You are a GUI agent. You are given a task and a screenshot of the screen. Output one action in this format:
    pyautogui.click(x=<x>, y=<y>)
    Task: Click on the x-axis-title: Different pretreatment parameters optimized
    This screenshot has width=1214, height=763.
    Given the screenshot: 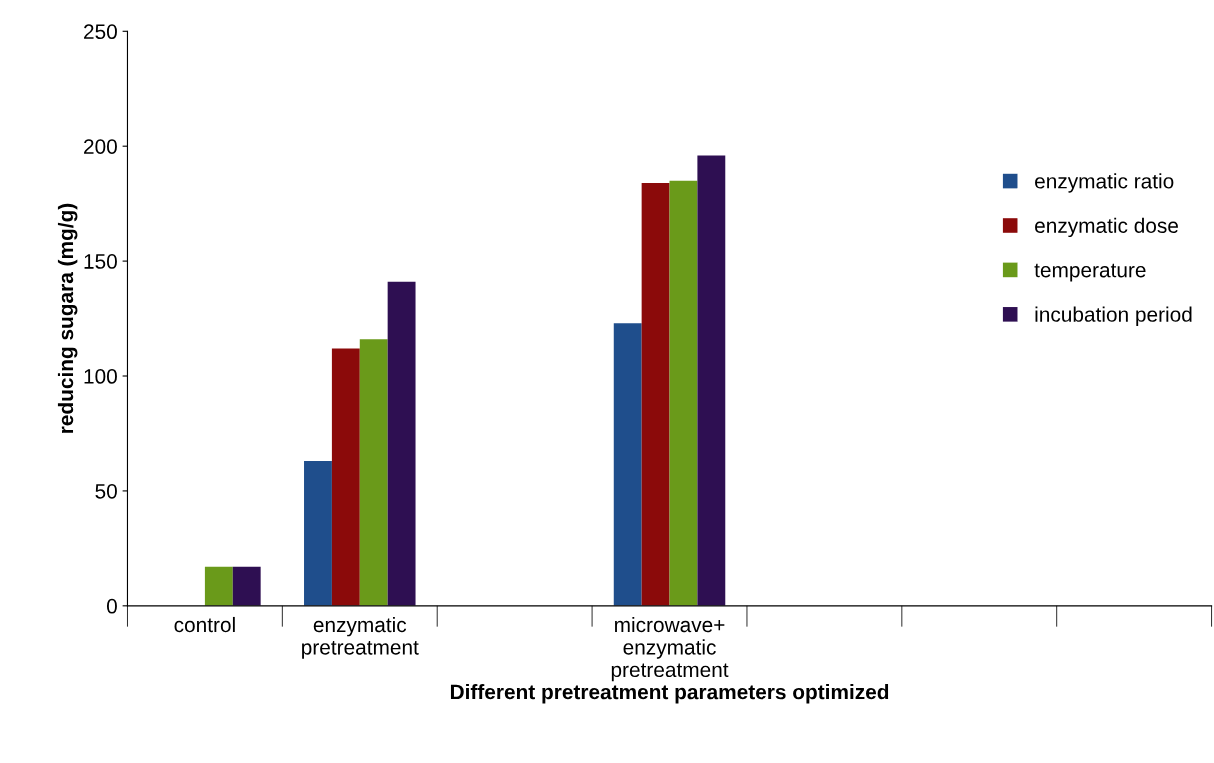 What is the action you would take?
    pyautogui.click(x=669, y=694)
    